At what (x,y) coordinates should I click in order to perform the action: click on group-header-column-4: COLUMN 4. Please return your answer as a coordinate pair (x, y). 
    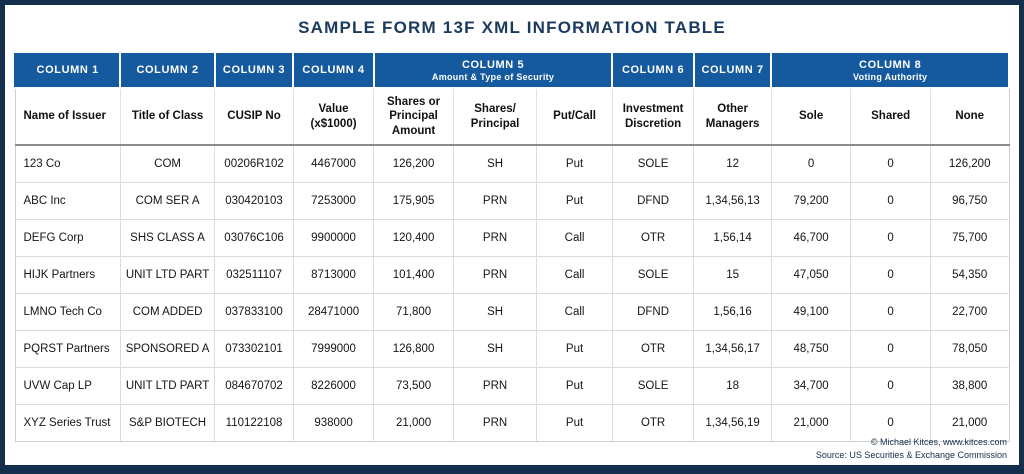
    Looking at the image, I should click on (333, 70).